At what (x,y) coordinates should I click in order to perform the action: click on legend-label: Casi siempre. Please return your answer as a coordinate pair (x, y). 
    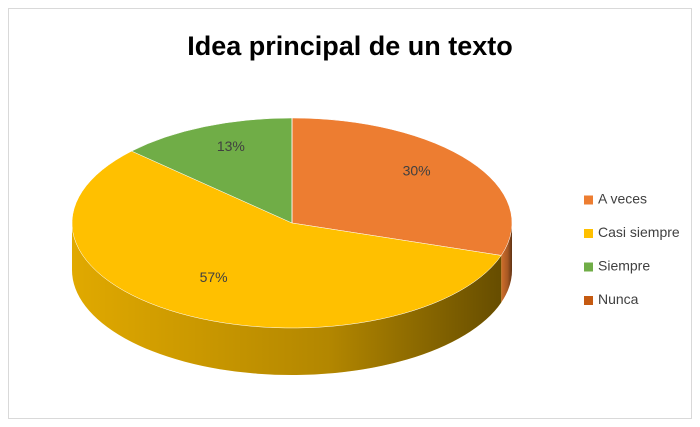
    Looking at the image, I should click on (639, 232).